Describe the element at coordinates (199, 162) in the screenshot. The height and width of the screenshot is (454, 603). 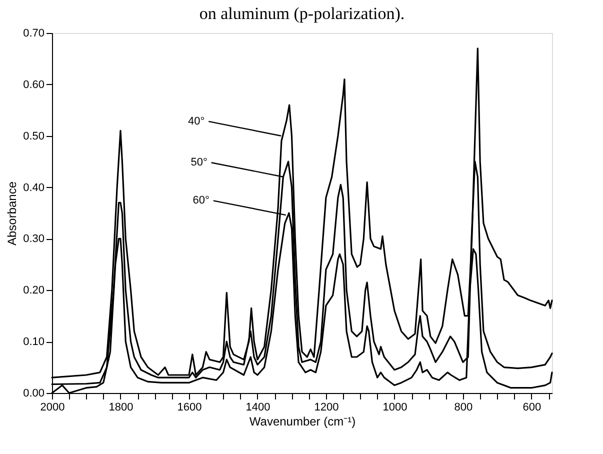
I see `annotation: 50°` at that location.